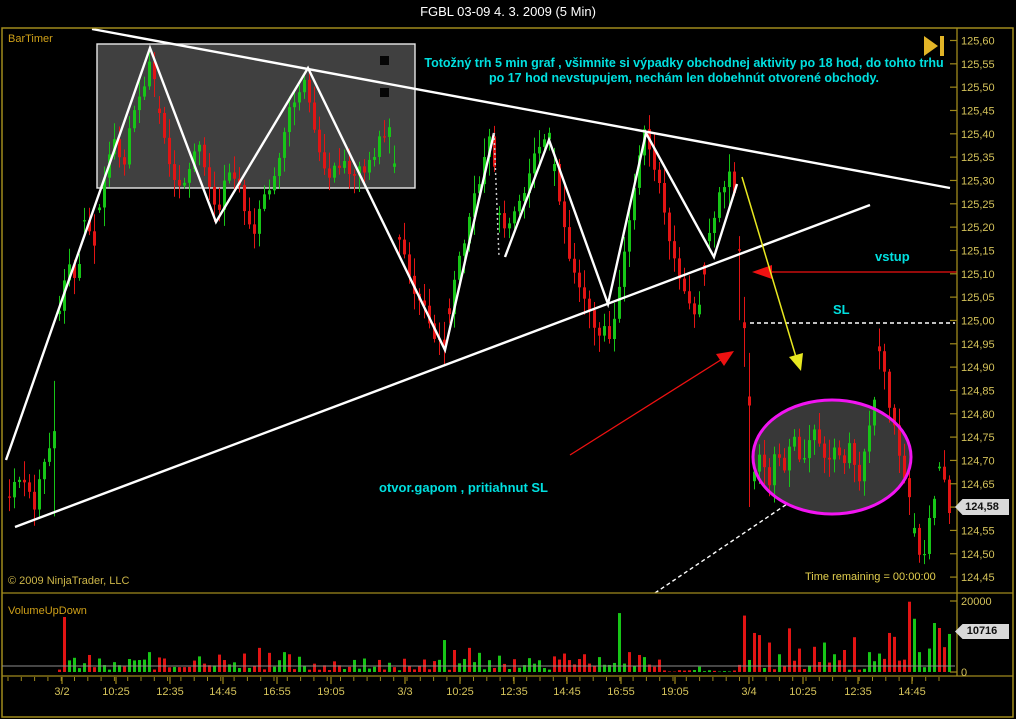 The width and height of the screenshot is (1016, 719). I want to click on volume-indicator-label: VolumeUpDown, so click(47, 611).